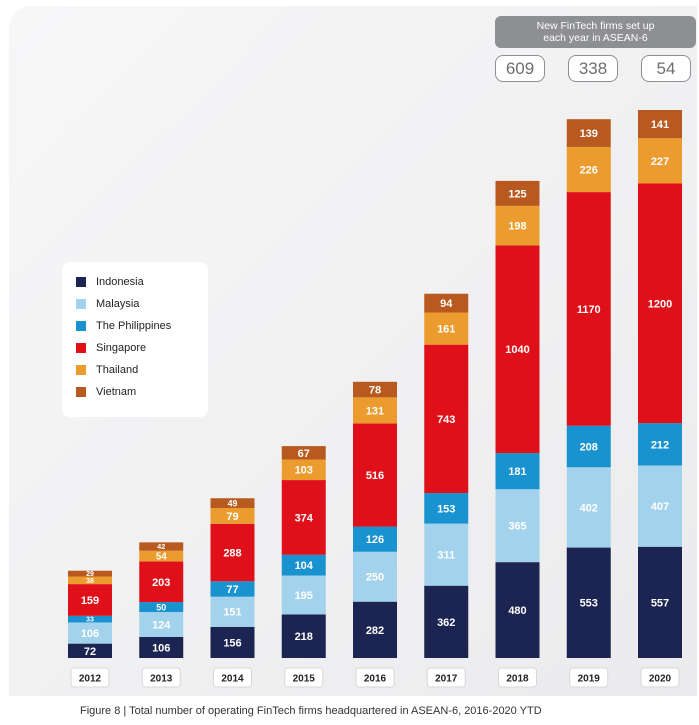 The width and height of the screenshot is (699, 725). I want to click on data-label-2018-indonesia: 480, so click(517, 611).